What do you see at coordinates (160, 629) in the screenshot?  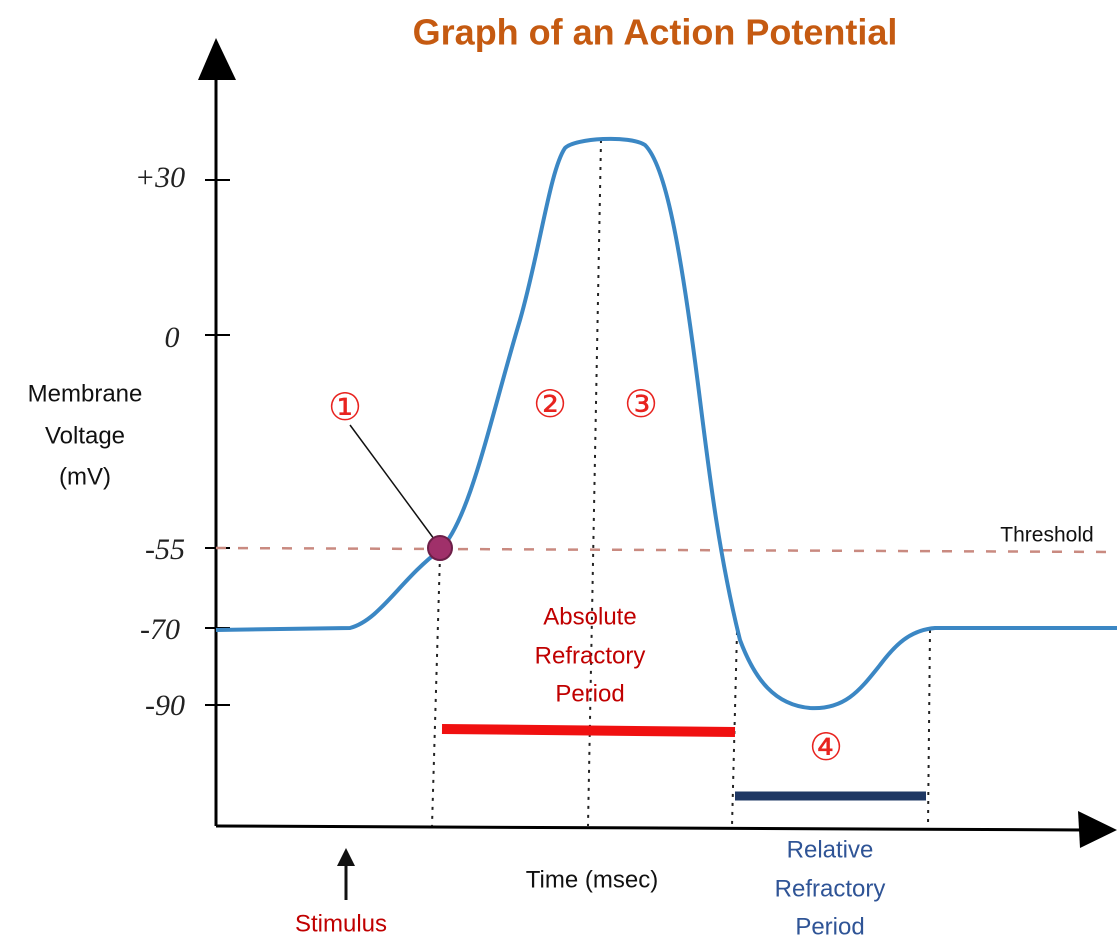 I see `y-tick-label: -70` at bounding box center [160, 629].